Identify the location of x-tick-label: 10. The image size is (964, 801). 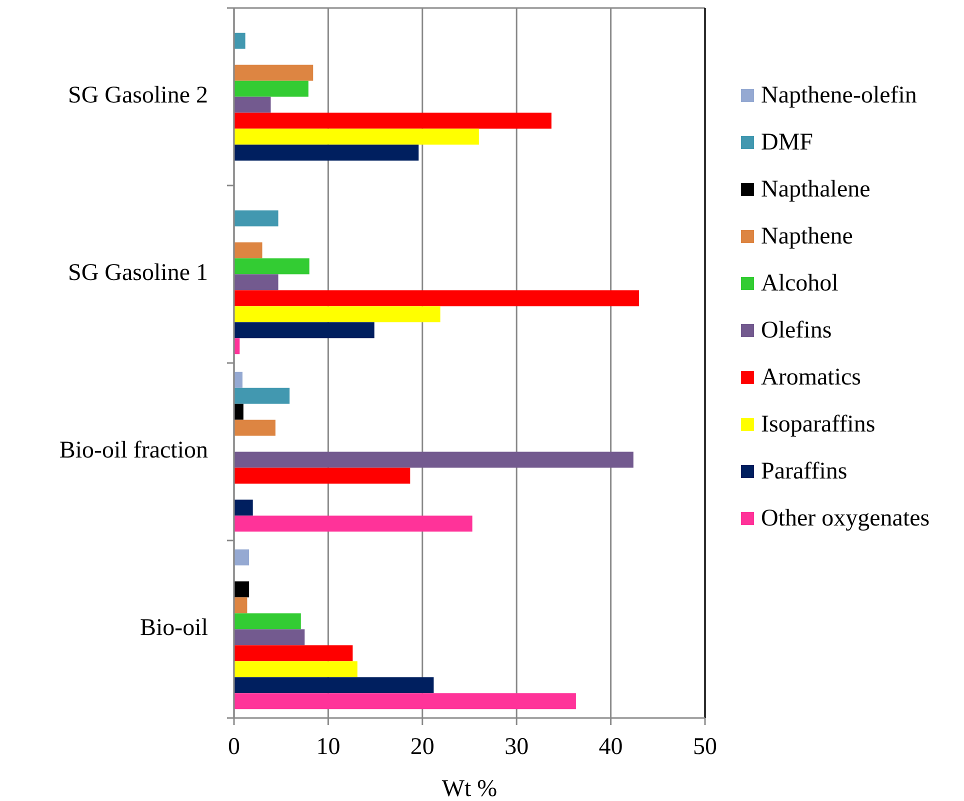
(328, 747).